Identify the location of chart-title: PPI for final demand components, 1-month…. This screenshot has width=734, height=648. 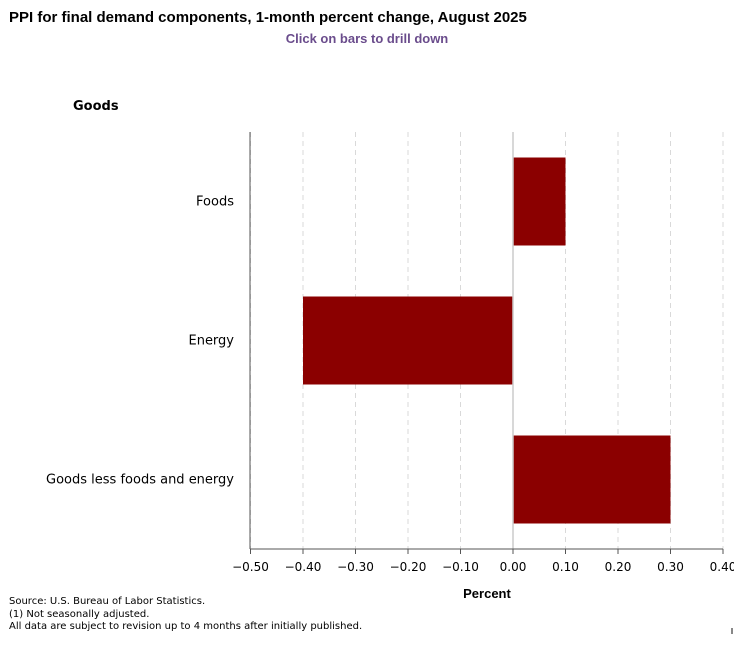
(268, 17).